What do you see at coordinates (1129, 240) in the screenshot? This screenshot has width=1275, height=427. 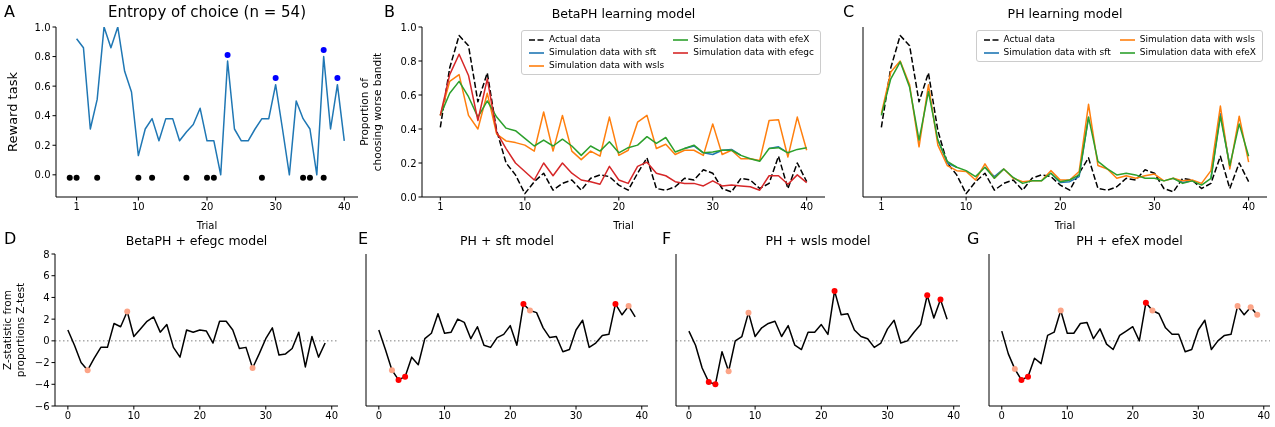 I see `chart-title: PH + efeX model` at bounding box center [1129, 240].